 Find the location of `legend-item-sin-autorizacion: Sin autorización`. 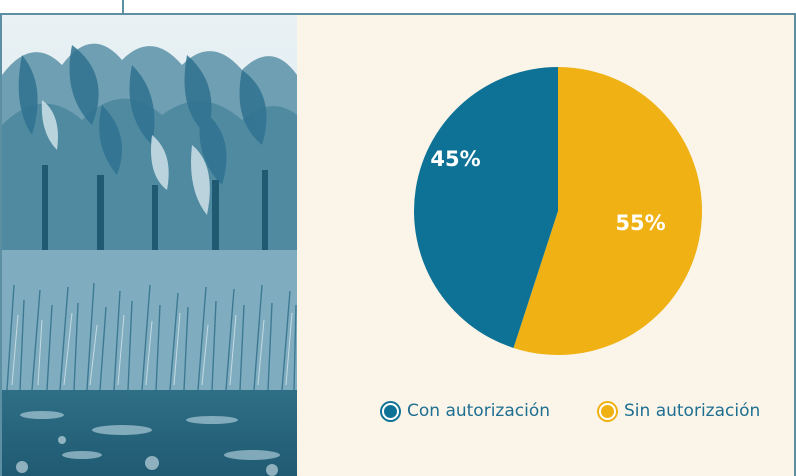

legend-item-sin-autorizacion: Sin autorización is located at coordinates (679, 411).